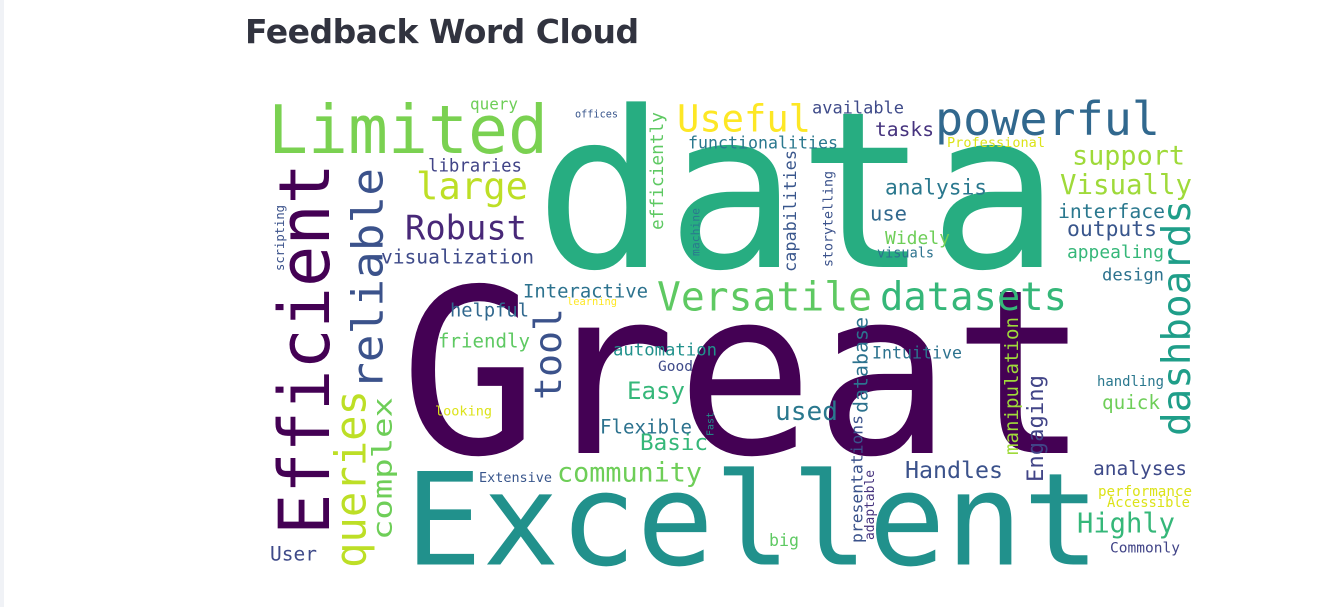 This screenshot has width=1327, height=611. Describe the element at coordinates (936, 187) in the screenshot. I see `word-analysis: analysis` at that location.